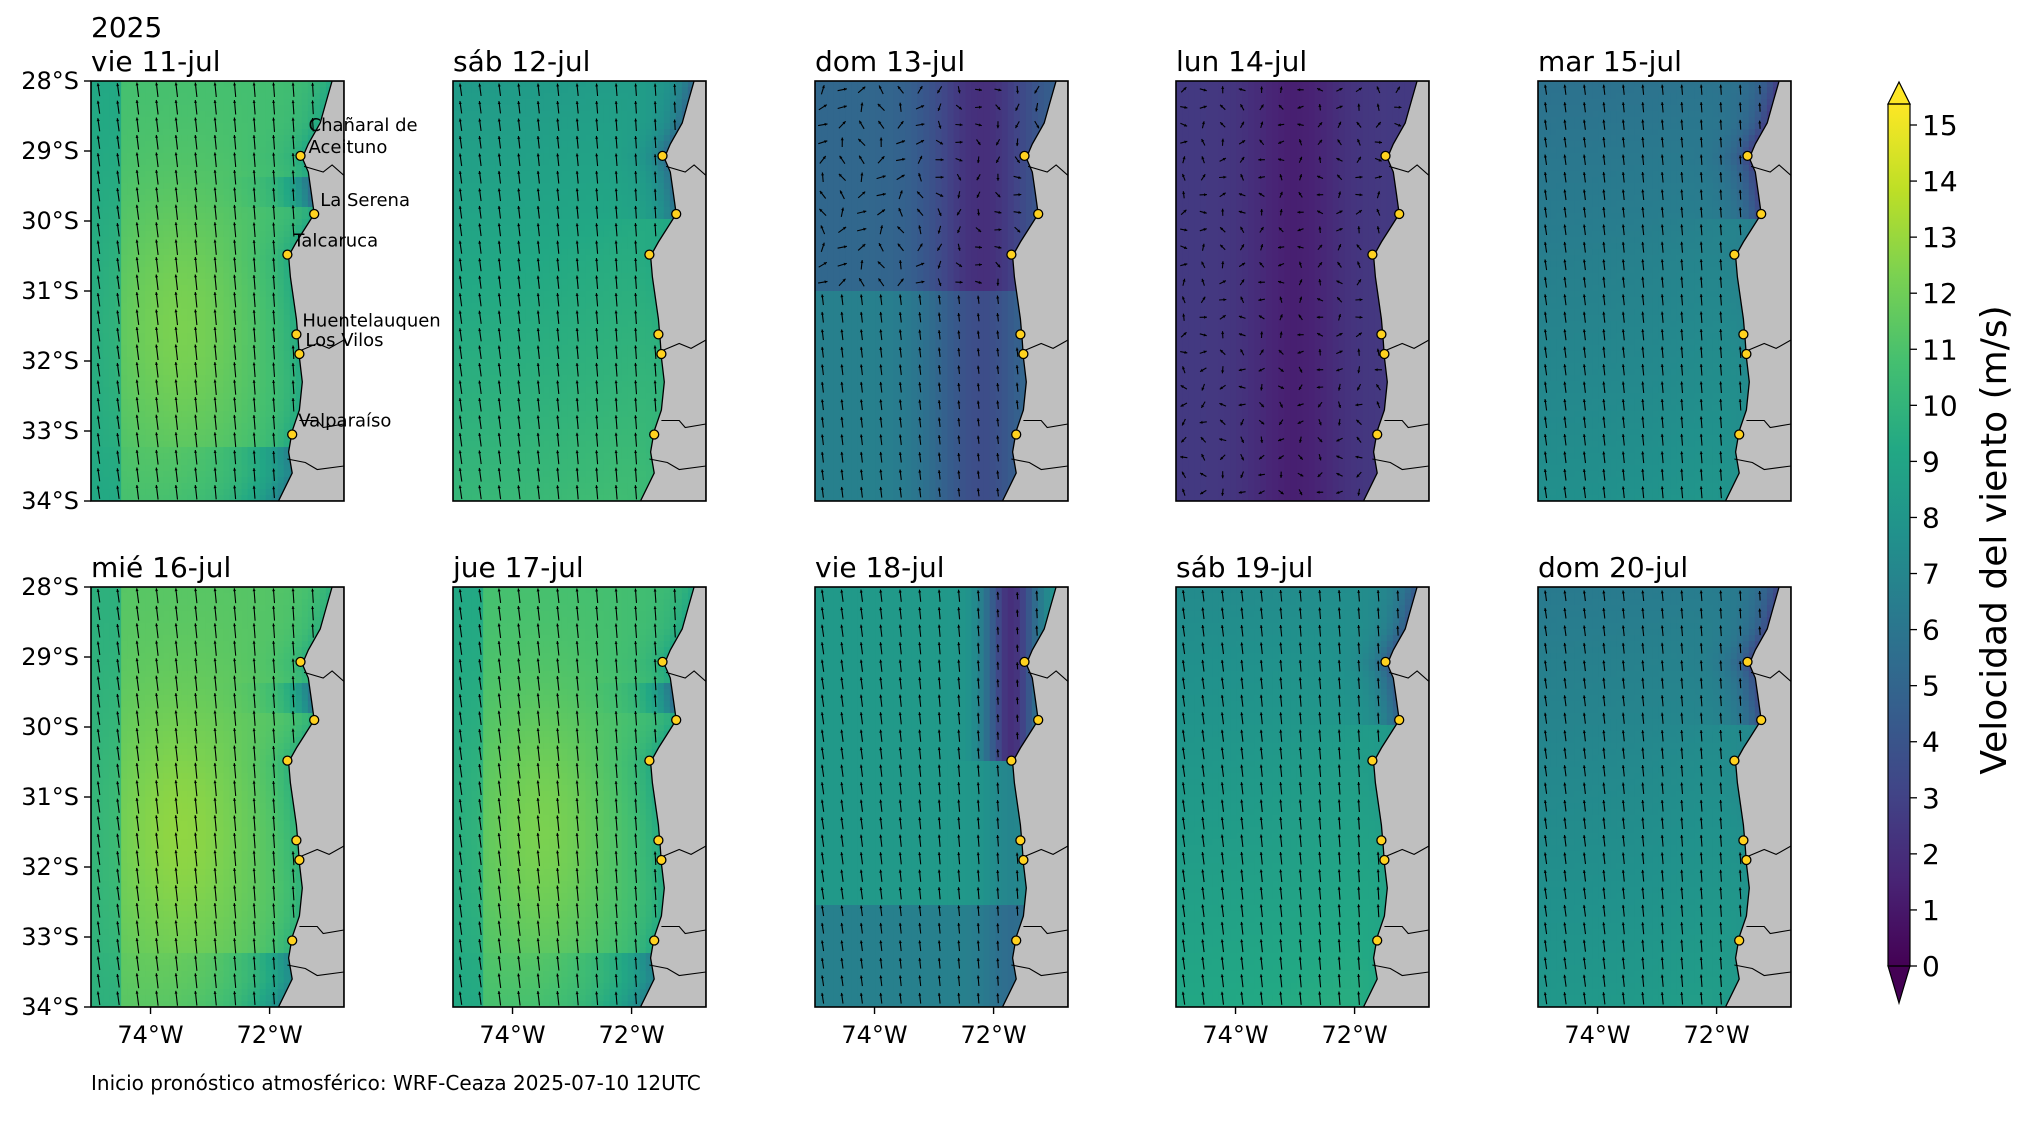 This screenshot has width=2019, height=1128. What do you see at coordinates (880, 567) in the screenshot?
I see `panel-title: vie 18-jul` at bounding box center [880, 567].